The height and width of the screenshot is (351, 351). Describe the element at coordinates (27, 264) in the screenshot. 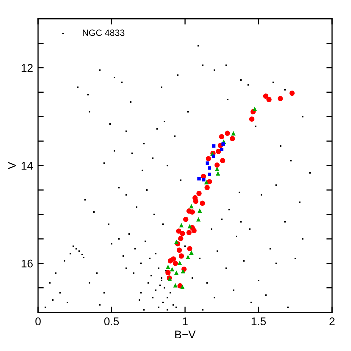

I see `y-tick-label: 16` at that location.